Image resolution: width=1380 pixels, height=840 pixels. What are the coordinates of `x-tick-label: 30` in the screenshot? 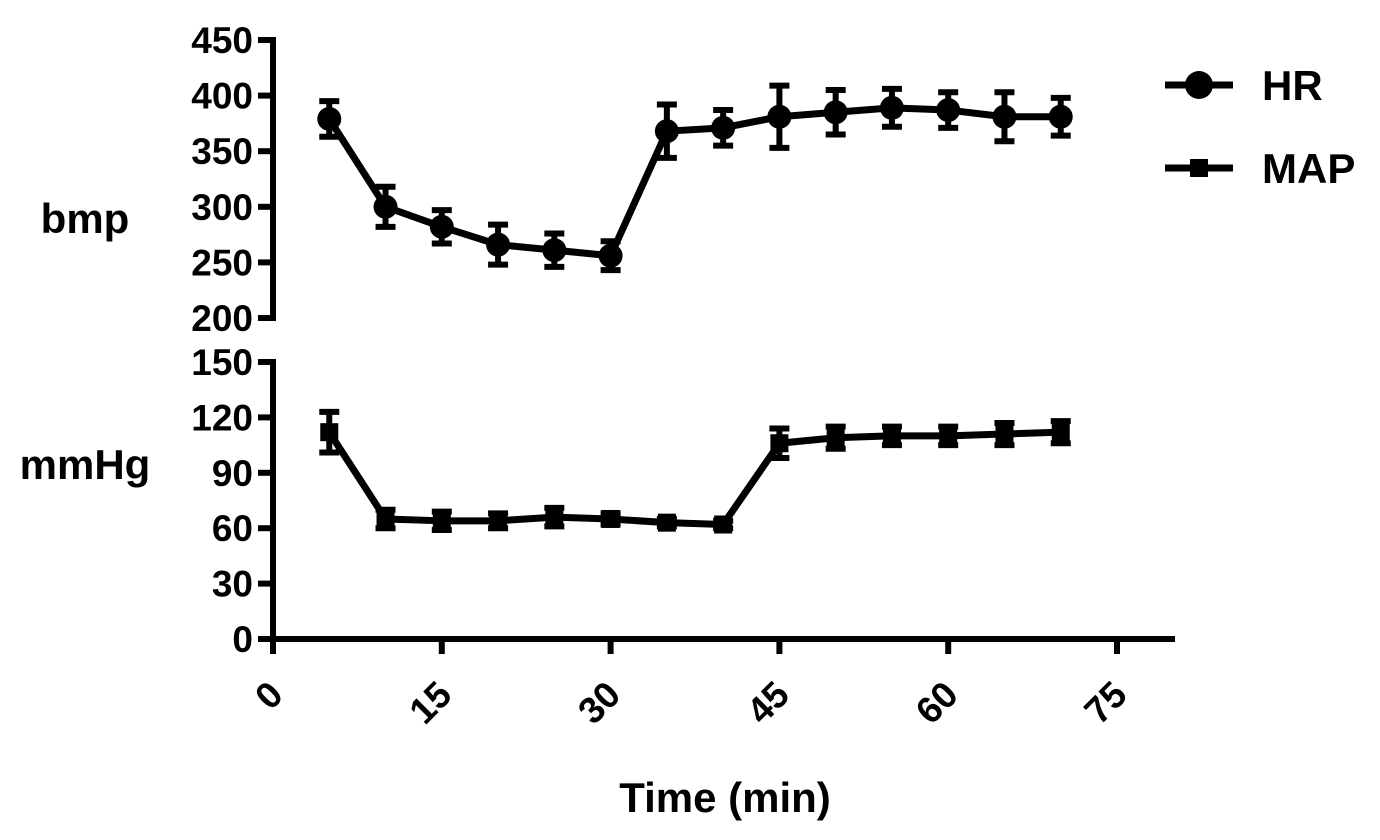 It's located at (599, 703).